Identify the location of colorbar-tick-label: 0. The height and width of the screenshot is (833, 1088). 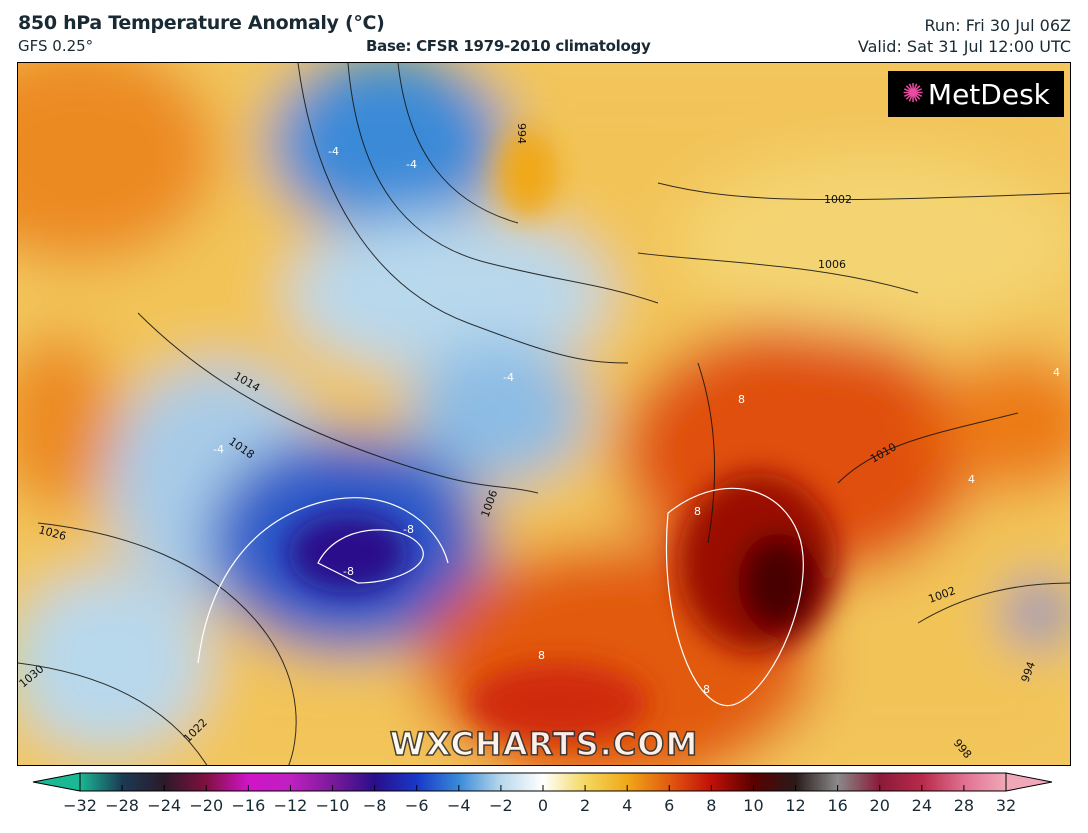
(543, 805).